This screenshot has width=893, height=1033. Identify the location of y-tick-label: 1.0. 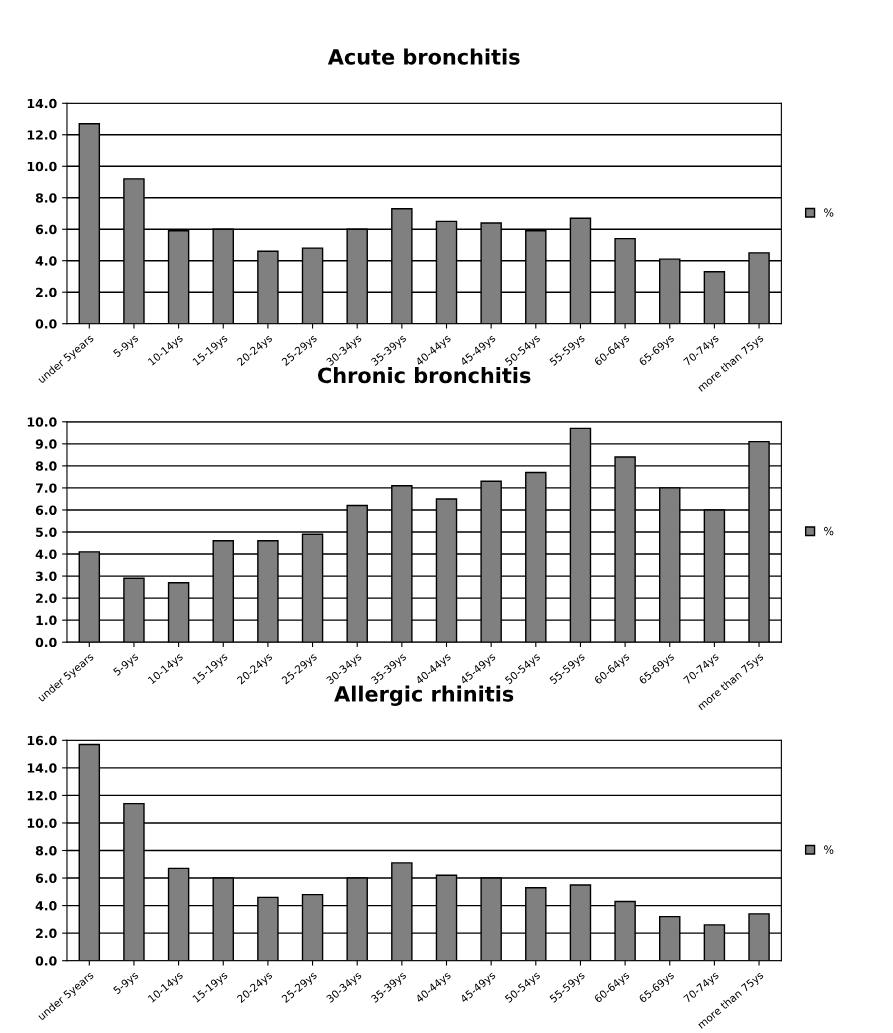
(46, 620).